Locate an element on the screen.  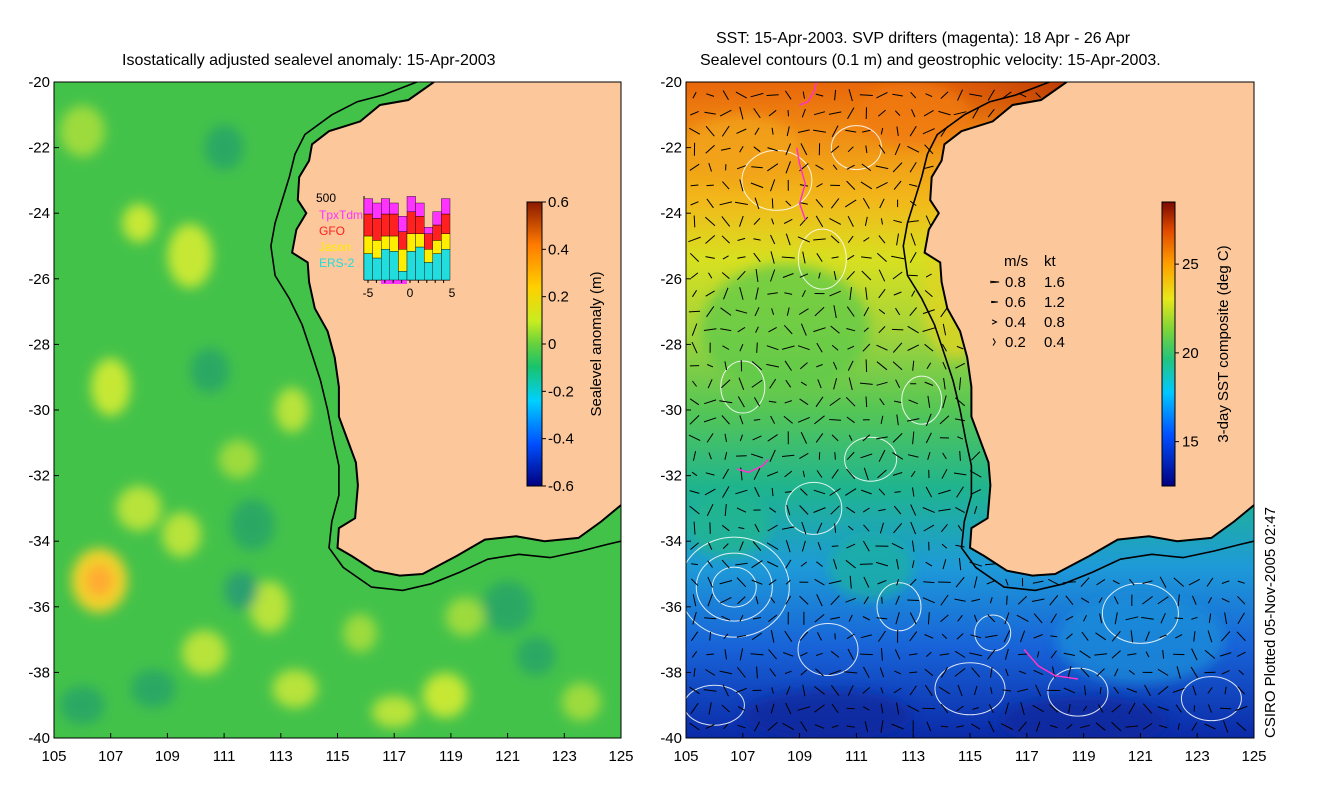
inset-bar-tpx is located at coordinates (377, 210).